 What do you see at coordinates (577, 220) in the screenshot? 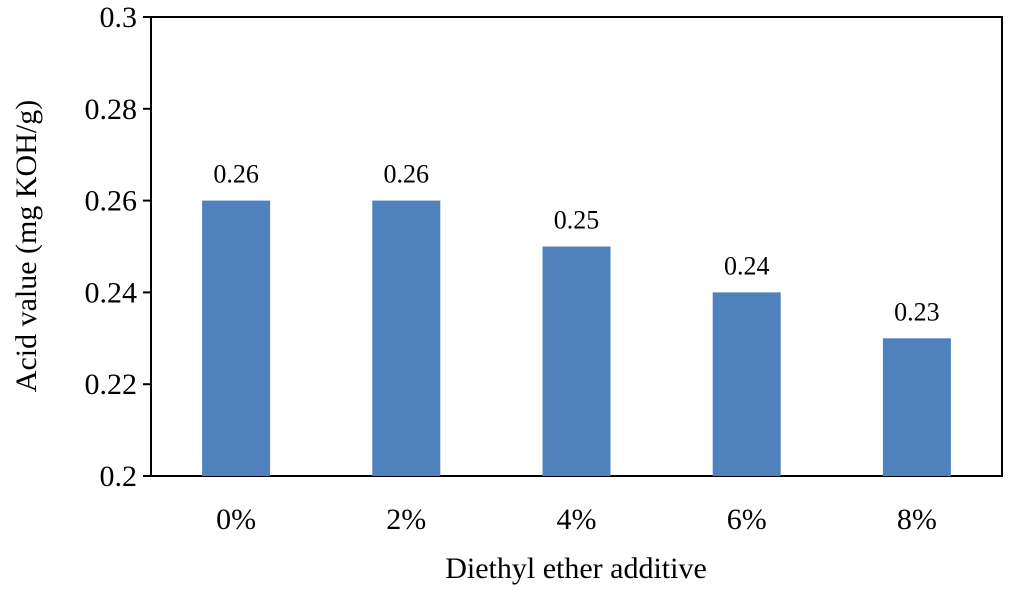
I see `data-label: 0.25` at bounding box center [577, 220].